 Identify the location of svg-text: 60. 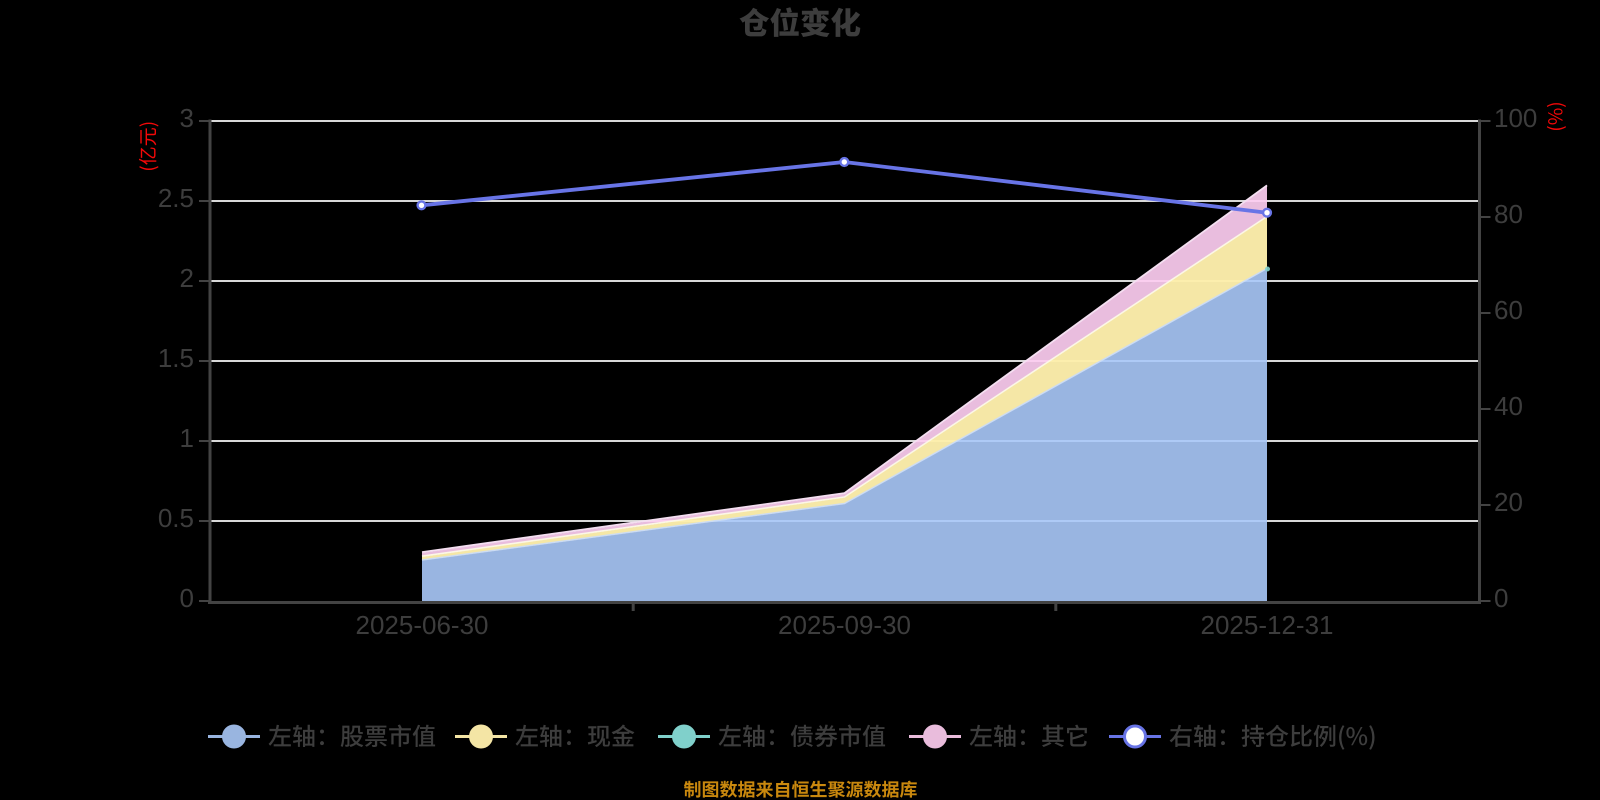
(1508, 310).